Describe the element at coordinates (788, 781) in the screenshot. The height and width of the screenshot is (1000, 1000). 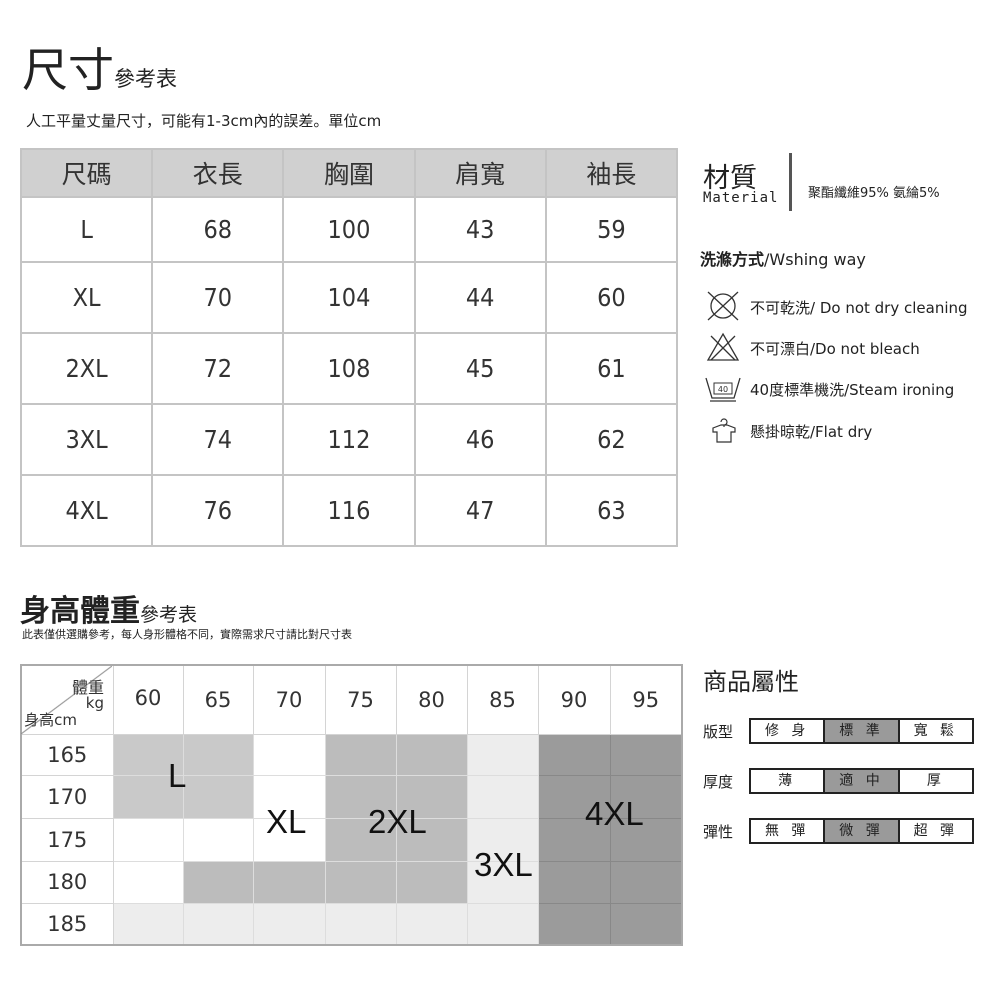
I see `attribute-option: 薄` at that location.